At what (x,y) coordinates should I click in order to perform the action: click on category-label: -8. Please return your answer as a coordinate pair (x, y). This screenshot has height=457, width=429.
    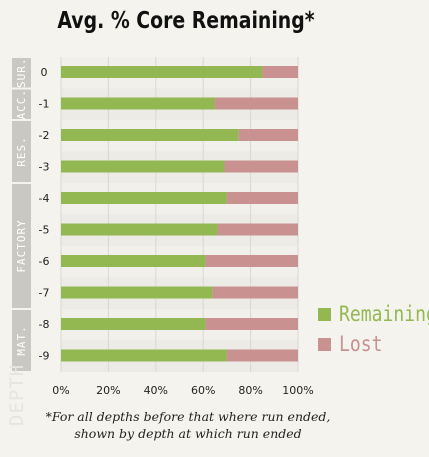
    Looking at the image, I should click on (44, 324).